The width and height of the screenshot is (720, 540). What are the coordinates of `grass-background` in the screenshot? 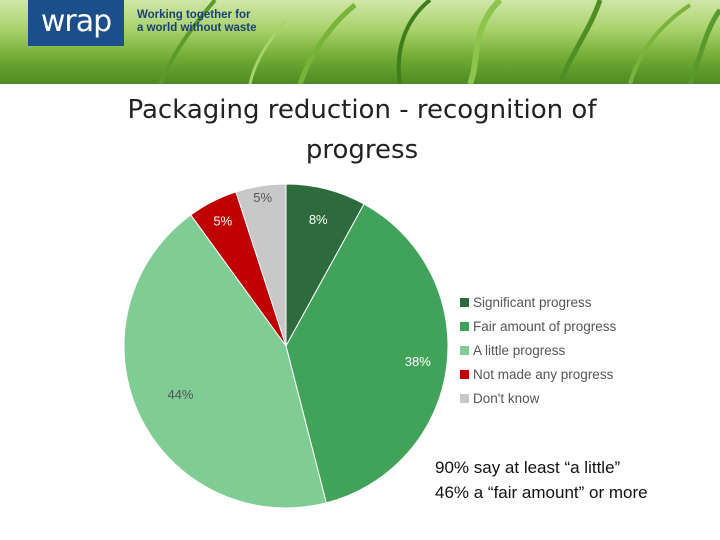 It's located at (439, 42).